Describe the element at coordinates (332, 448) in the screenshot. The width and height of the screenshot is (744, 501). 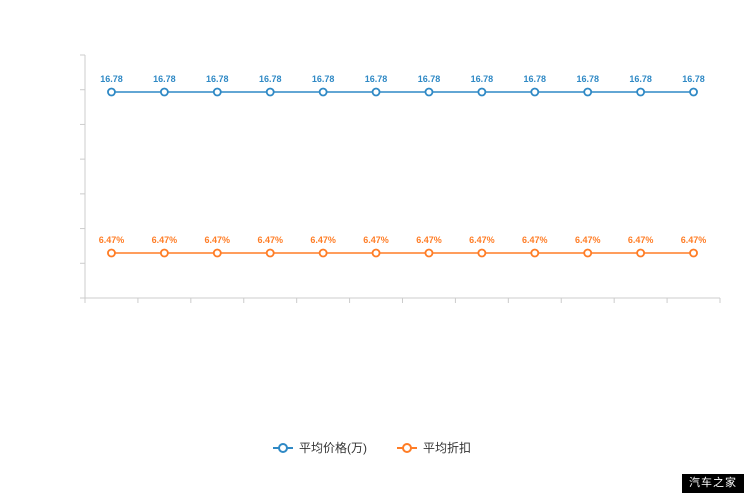
I see `legend-label-avg-price: 平均价格(万)` at that location.